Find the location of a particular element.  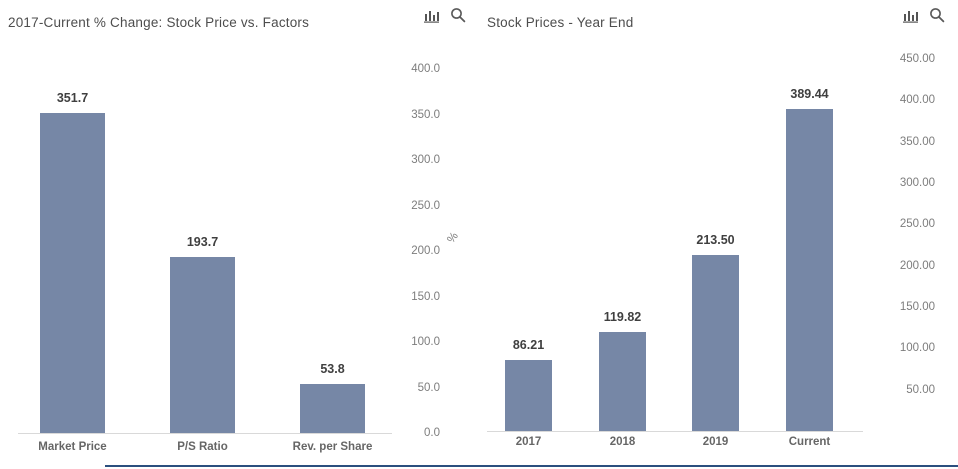

bar-value-label: 389.44 is located at coordinates (809, 94).